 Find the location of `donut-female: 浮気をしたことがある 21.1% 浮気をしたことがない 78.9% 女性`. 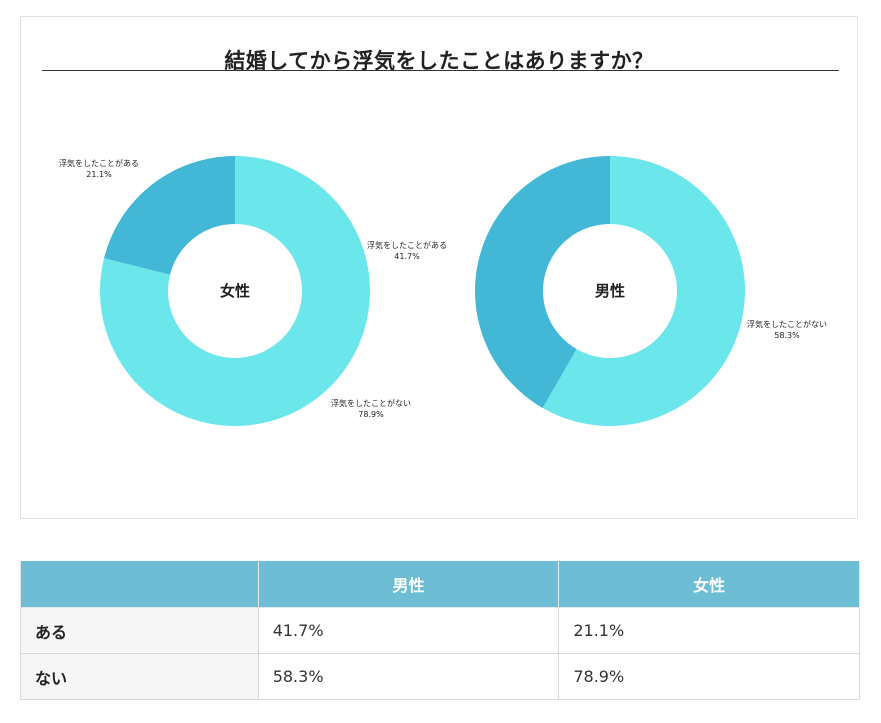

donut-female: 浮気をしたことがある 21.1% 浮気をしたことがない 78.9% 女性 is located at coordinates (235, 291).